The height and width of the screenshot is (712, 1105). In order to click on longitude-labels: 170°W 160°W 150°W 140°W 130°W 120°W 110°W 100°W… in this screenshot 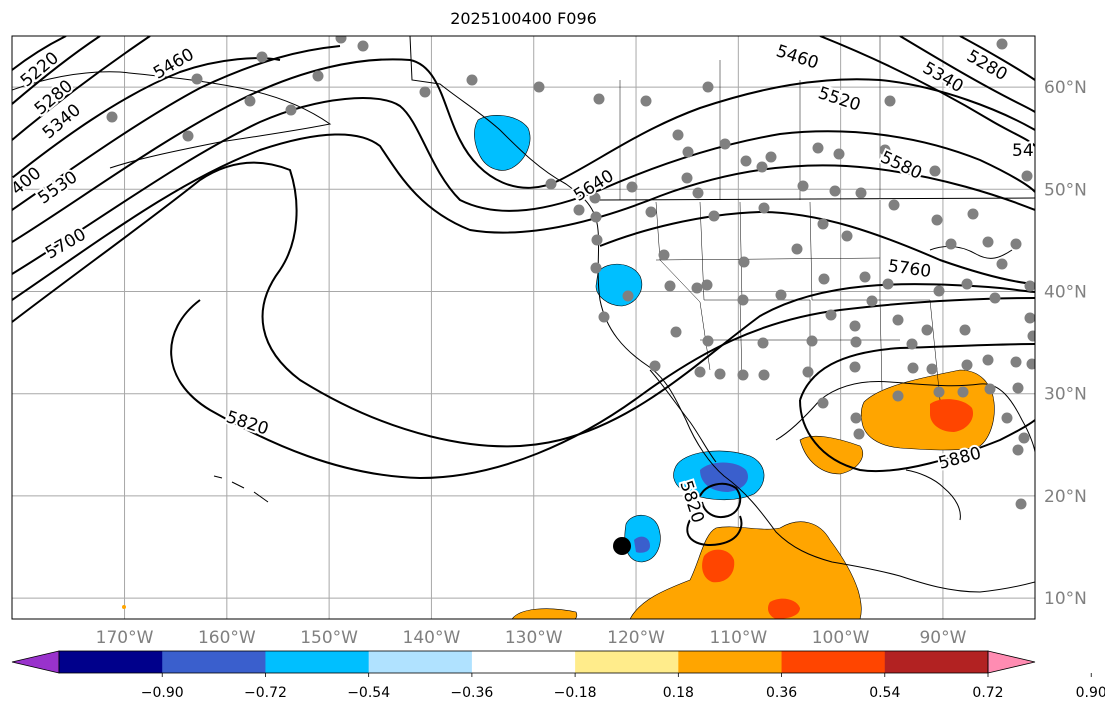, I will do `click(531, 638)`.